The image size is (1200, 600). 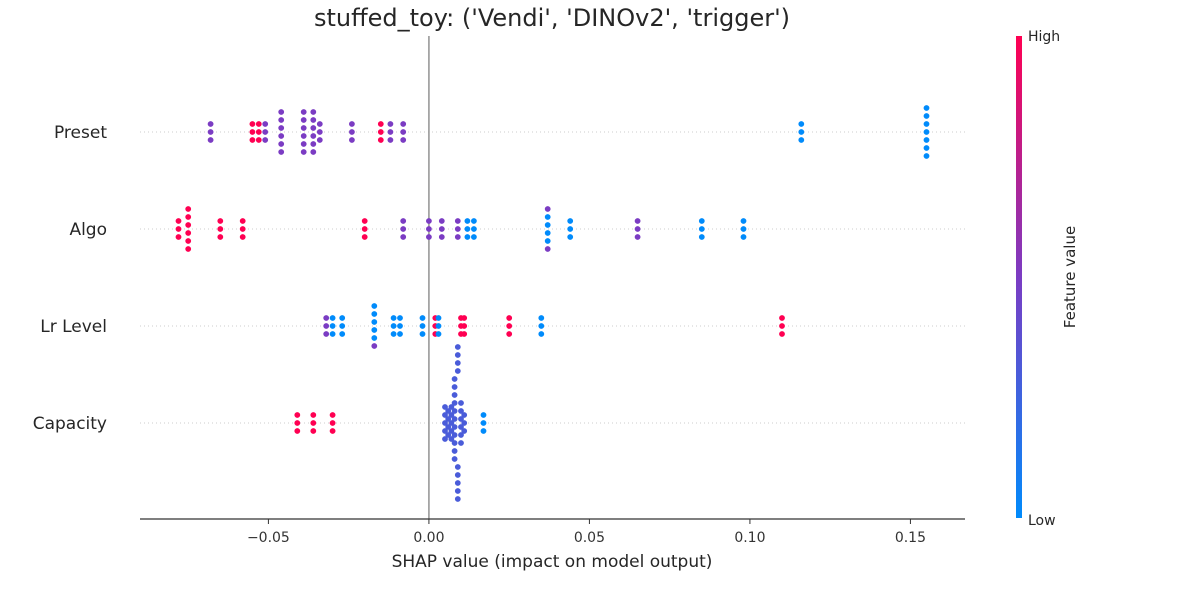 What do you see at coordinates (70, 424) in the screenshot?
I see `feature-label-capacity: Capacity` at bounding box center [70, 424].